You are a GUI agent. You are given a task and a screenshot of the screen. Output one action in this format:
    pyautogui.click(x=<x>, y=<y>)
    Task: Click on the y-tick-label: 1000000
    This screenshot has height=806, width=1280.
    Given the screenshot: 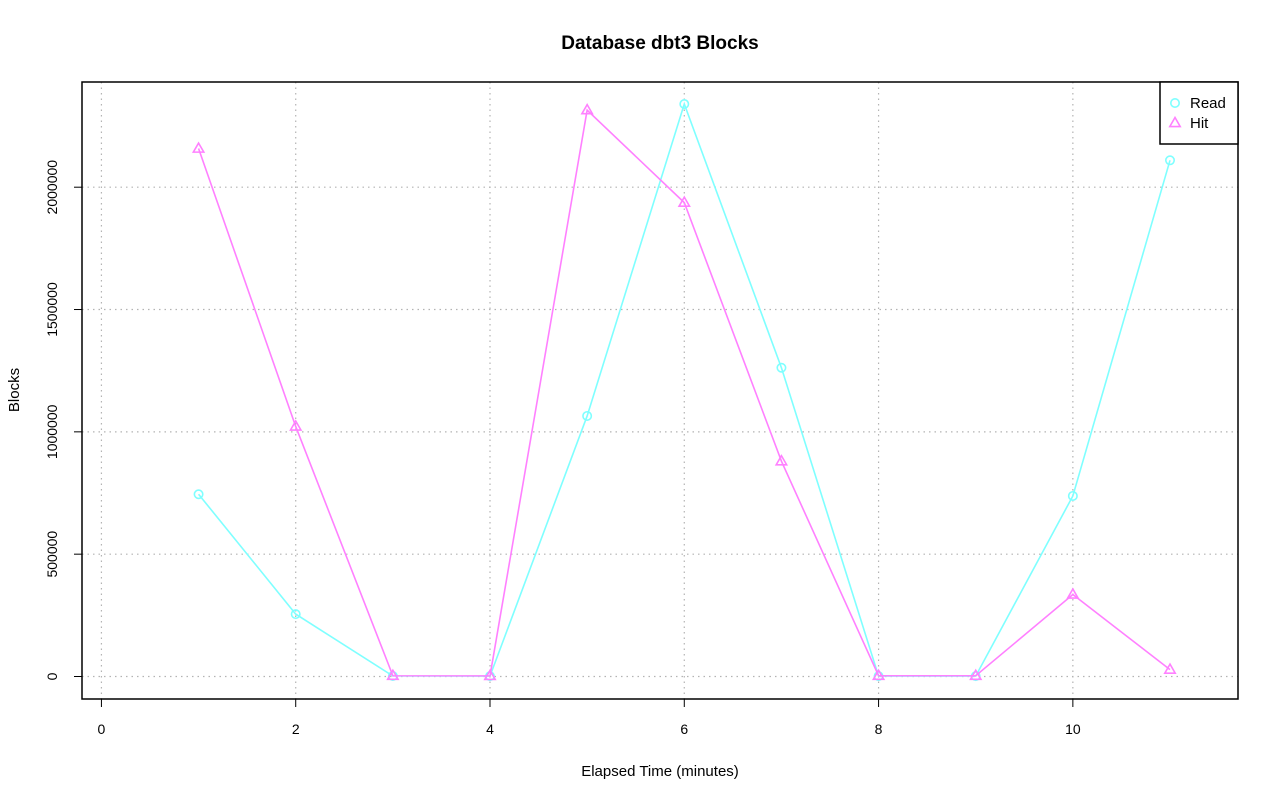 What is the action you would take?
    pyautogui.click(x=52, y=431)
    